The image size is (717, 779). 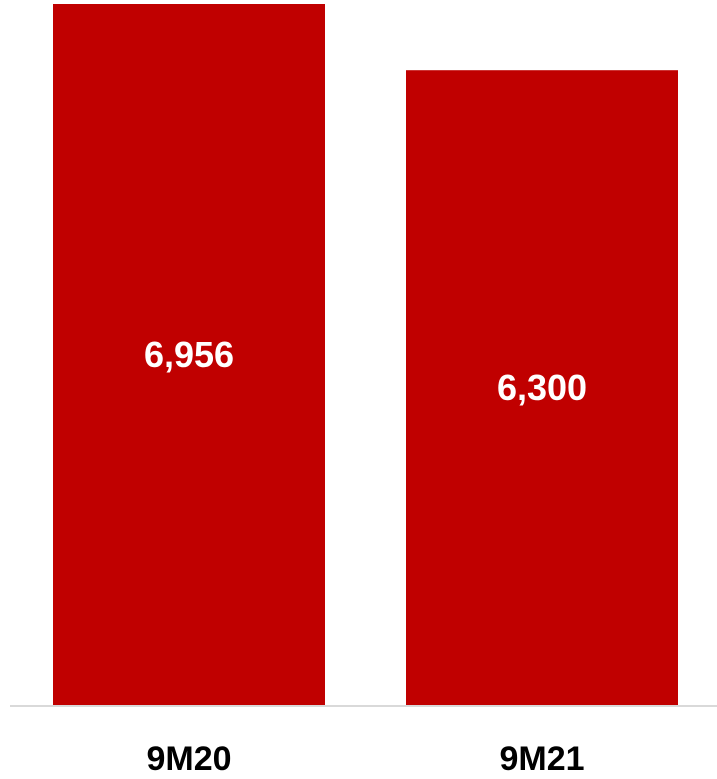 I want to click on data-label-9M20: 6,956, so click(x=189, y=354).